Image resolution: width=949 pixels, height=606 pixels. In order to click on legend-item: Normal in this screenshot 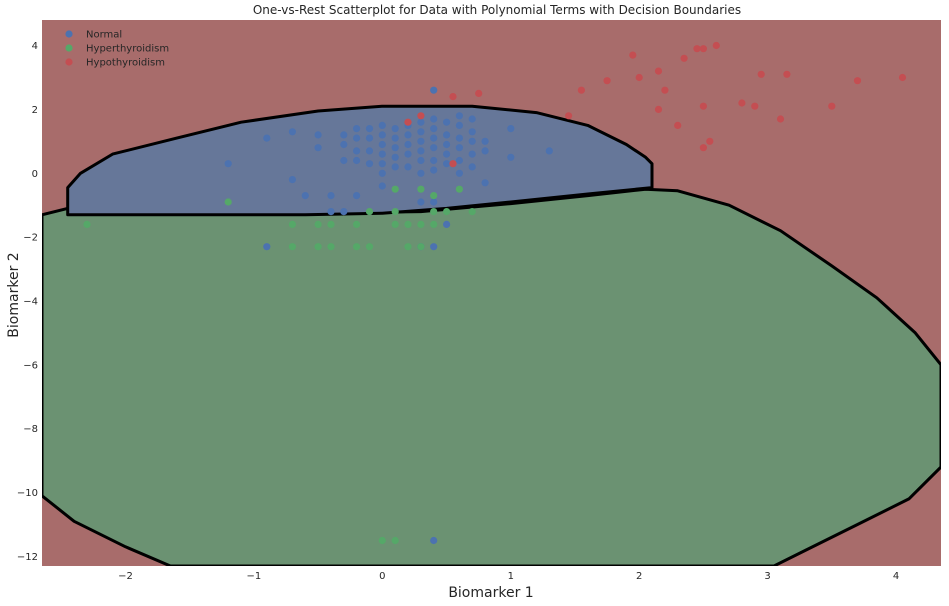, I will do `click(93, 35)`.